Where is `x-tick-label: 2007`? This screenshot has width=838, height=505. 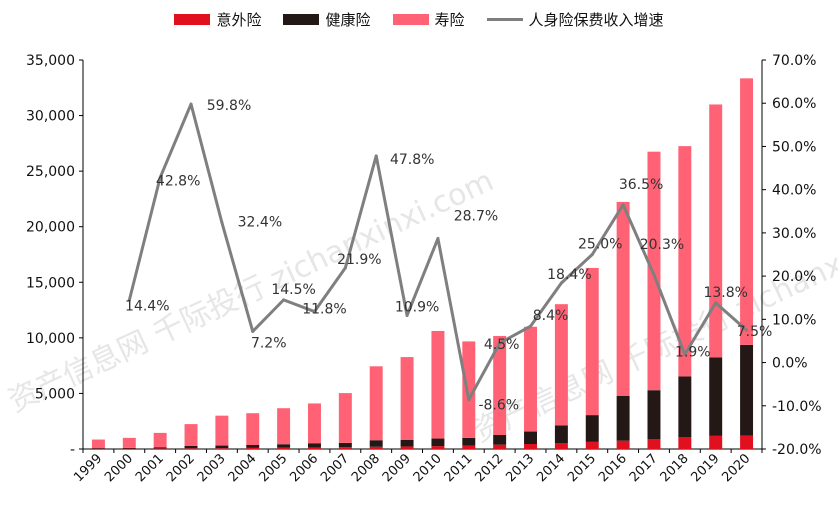 x-tick-label: 2007 is located at coordinates (335, 468).